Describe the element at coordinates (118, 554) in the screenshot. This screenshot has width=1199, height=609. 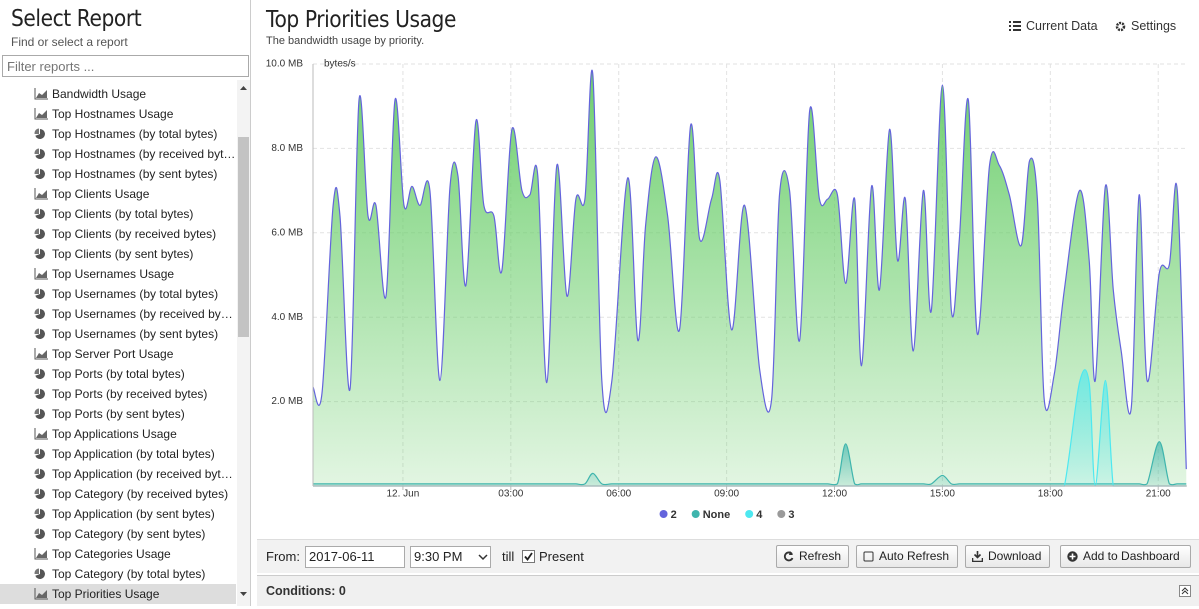
I see `report-item: Top Categories Usage` at that location.